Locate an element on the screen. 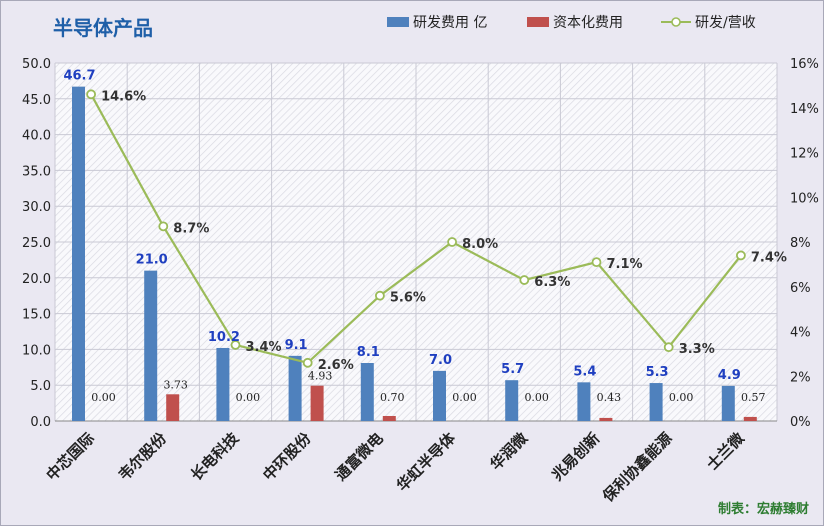 Image resolution: width=824 pixels, height=527 pixels. y-right-tick-label: 2% is located at coordinates (800, 377).